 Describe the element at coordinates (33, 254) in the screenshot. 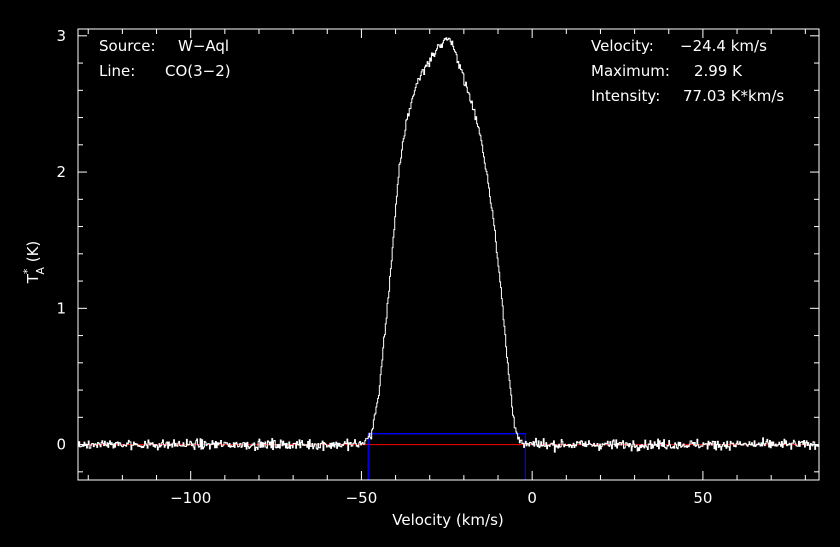

I see `y-axis-label-unit: (K)` at that location.